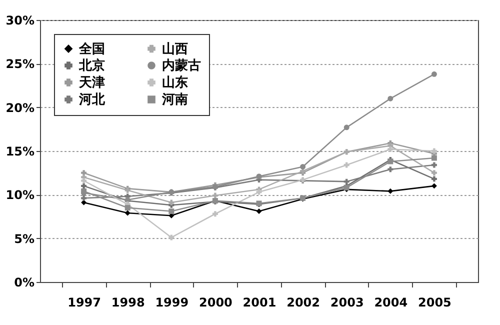  What do you see at coordinates (391, 303) in the screenshot?
I see `x-tick-label: 2004` at bounding box center [391, 303].